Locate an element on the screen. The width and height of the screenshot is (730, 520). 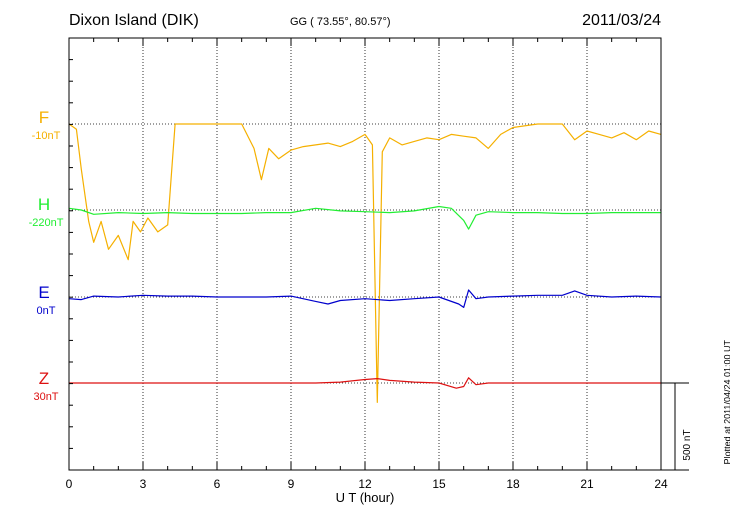
series-offset-e: 0nT is located at coordinates (46, 311).